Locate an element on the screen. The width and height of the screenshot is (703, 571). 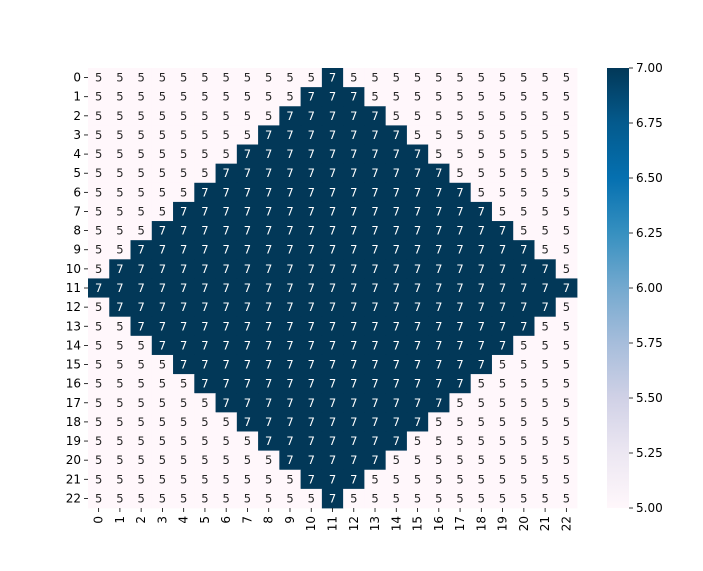
y-tick-label: 12 is located at coordinates (73, 307).